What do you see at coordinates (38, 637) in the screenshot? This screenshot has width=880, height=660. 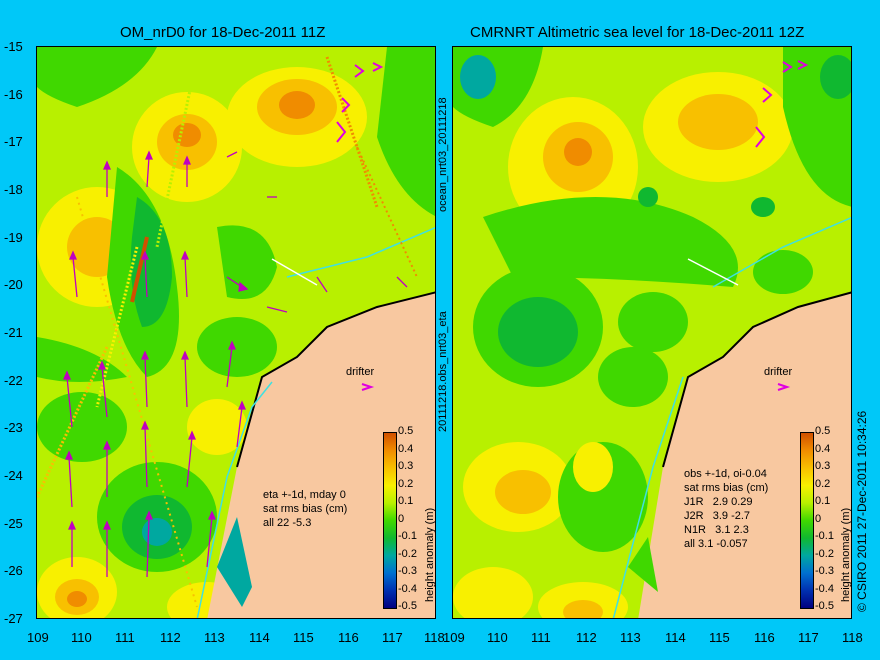 I see `left-lon-tick: 109` at bounding box center [38, 637].